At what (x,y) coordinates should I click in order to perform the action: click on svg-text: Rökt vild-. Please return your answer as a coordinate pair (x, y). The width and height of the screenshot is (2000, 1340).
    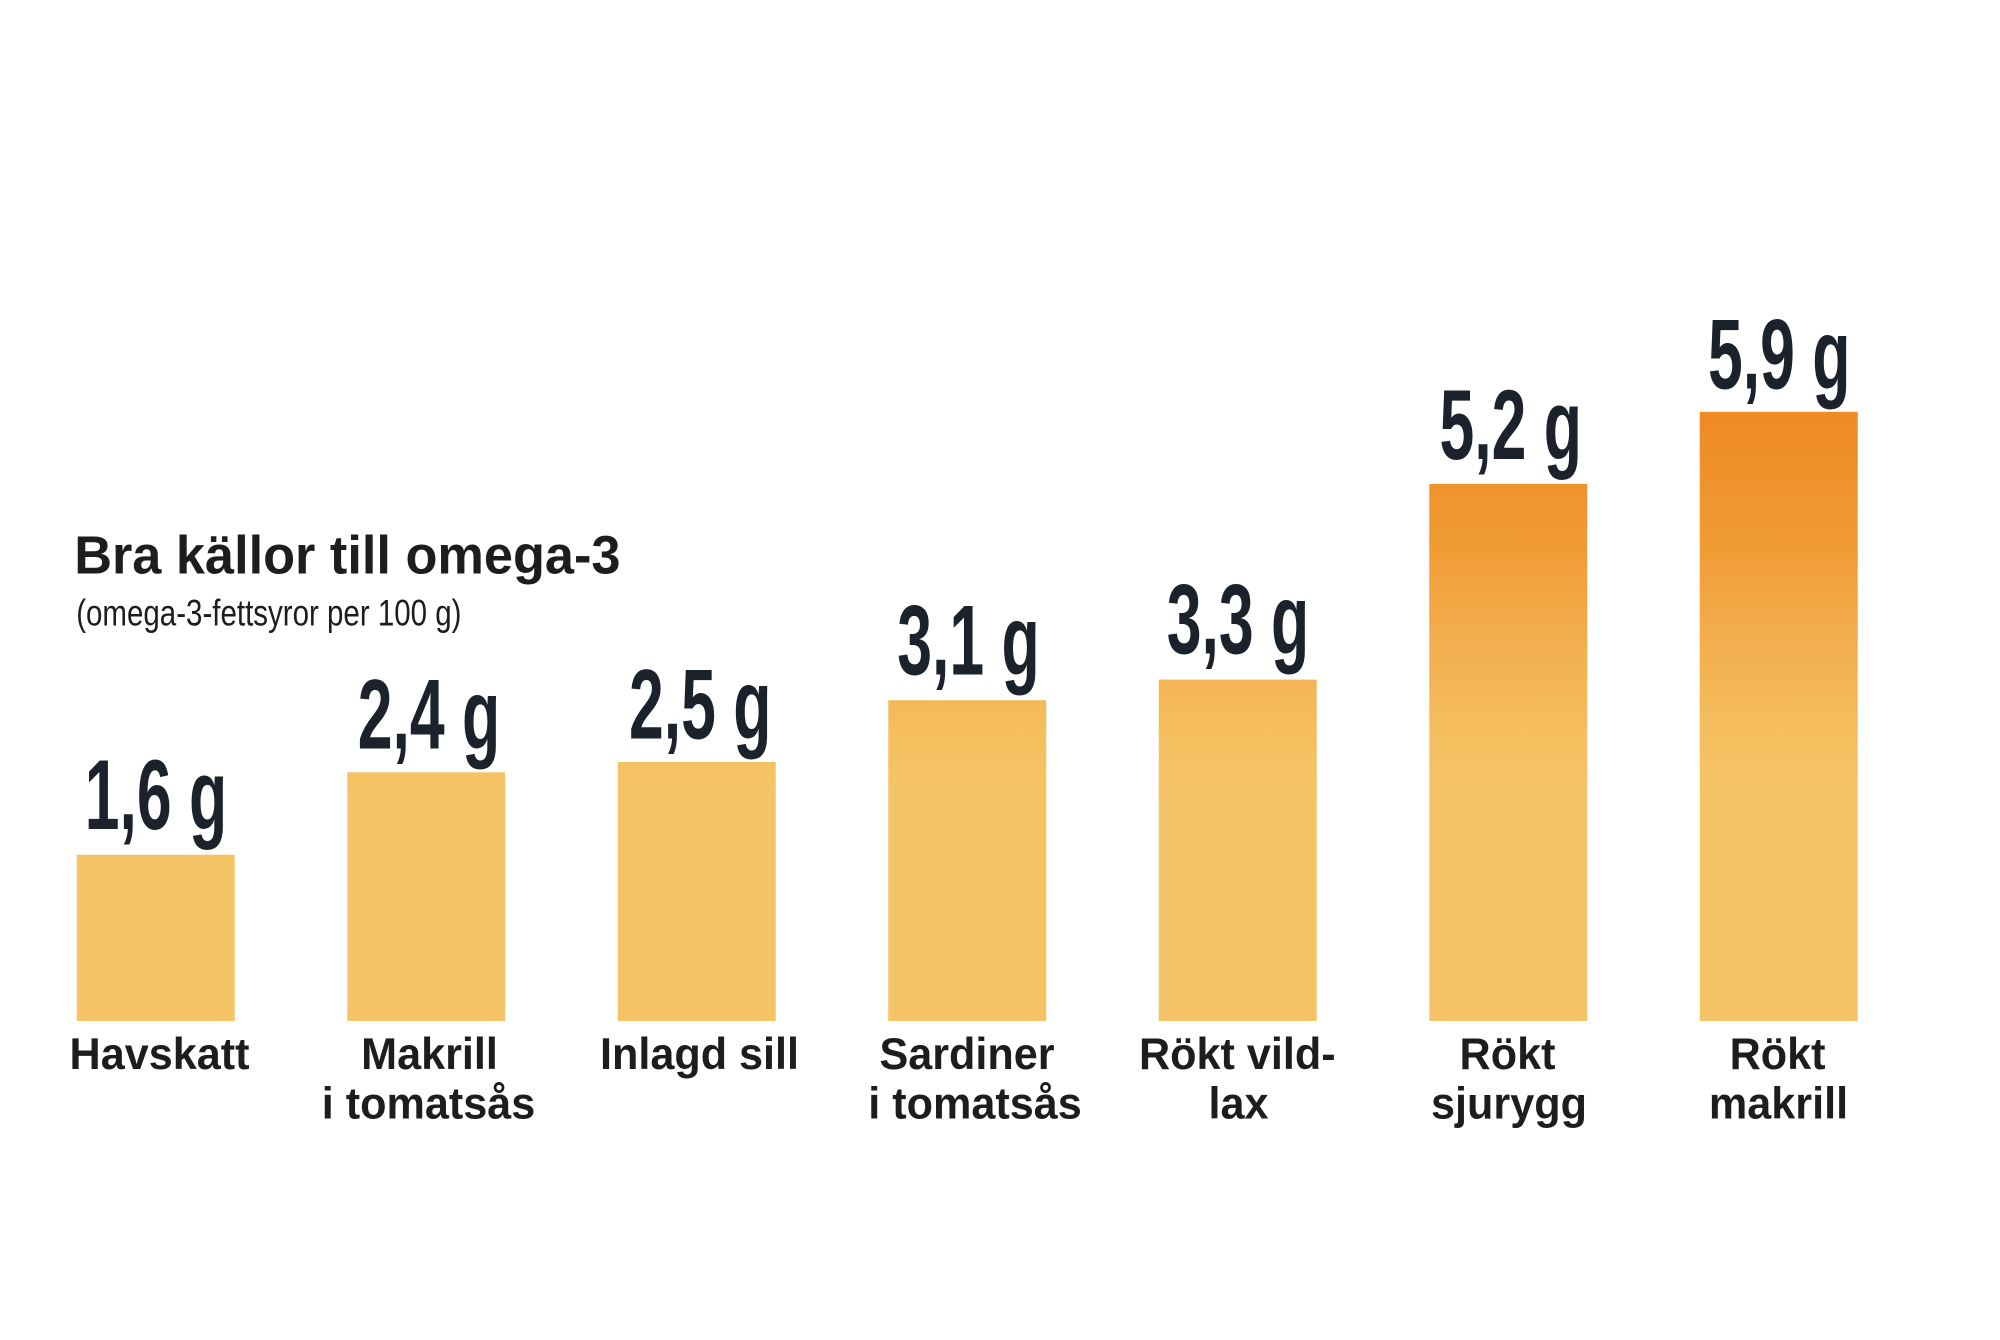
    Looking at the image, I should click on (1237, 1054).